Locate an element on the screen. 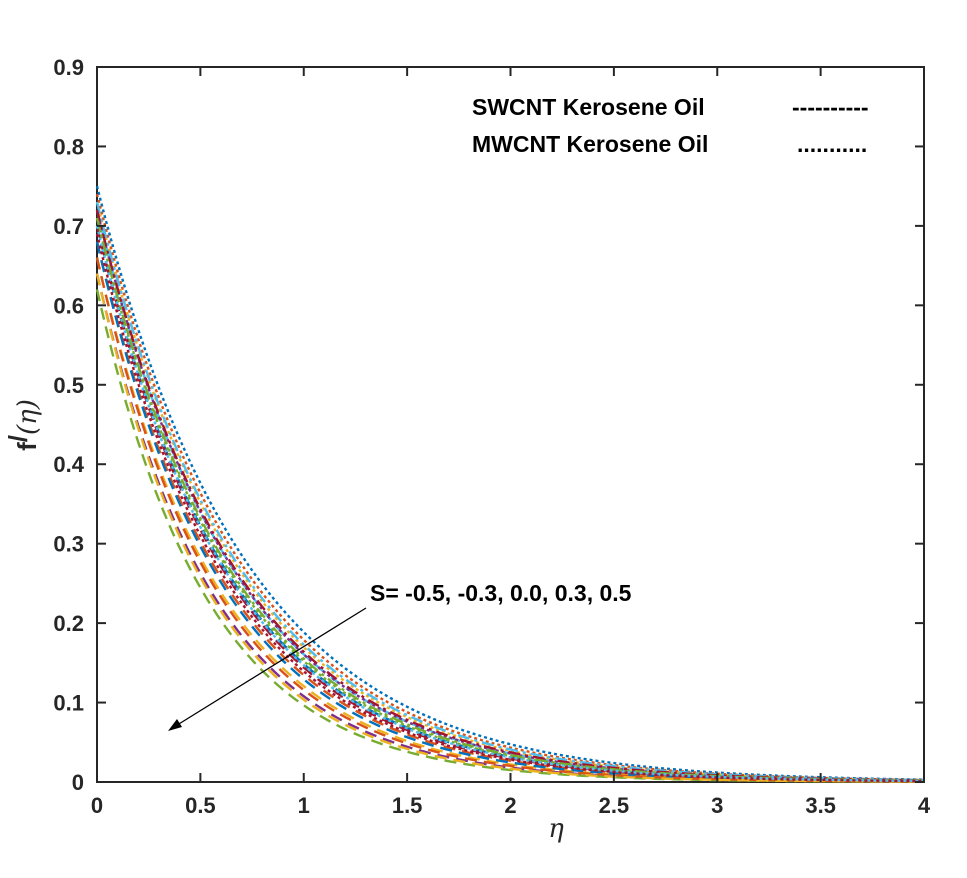 This screenshot has width=967, height=878. legend-entry-mwcnt-label: MWCNT Kerosene Oil is located at coordinates (590, 144).